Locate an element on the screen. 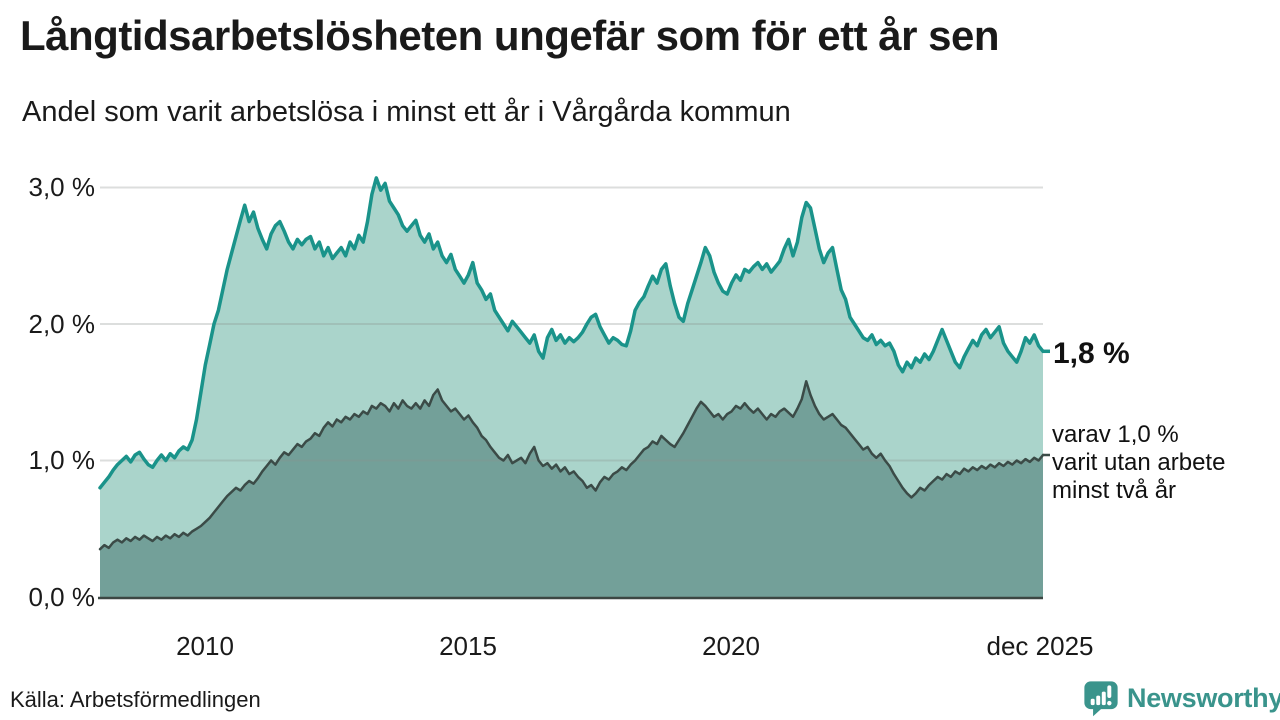  source-caption: Källa: Arbetsförmedlingen is located at coordinates (135, 699).